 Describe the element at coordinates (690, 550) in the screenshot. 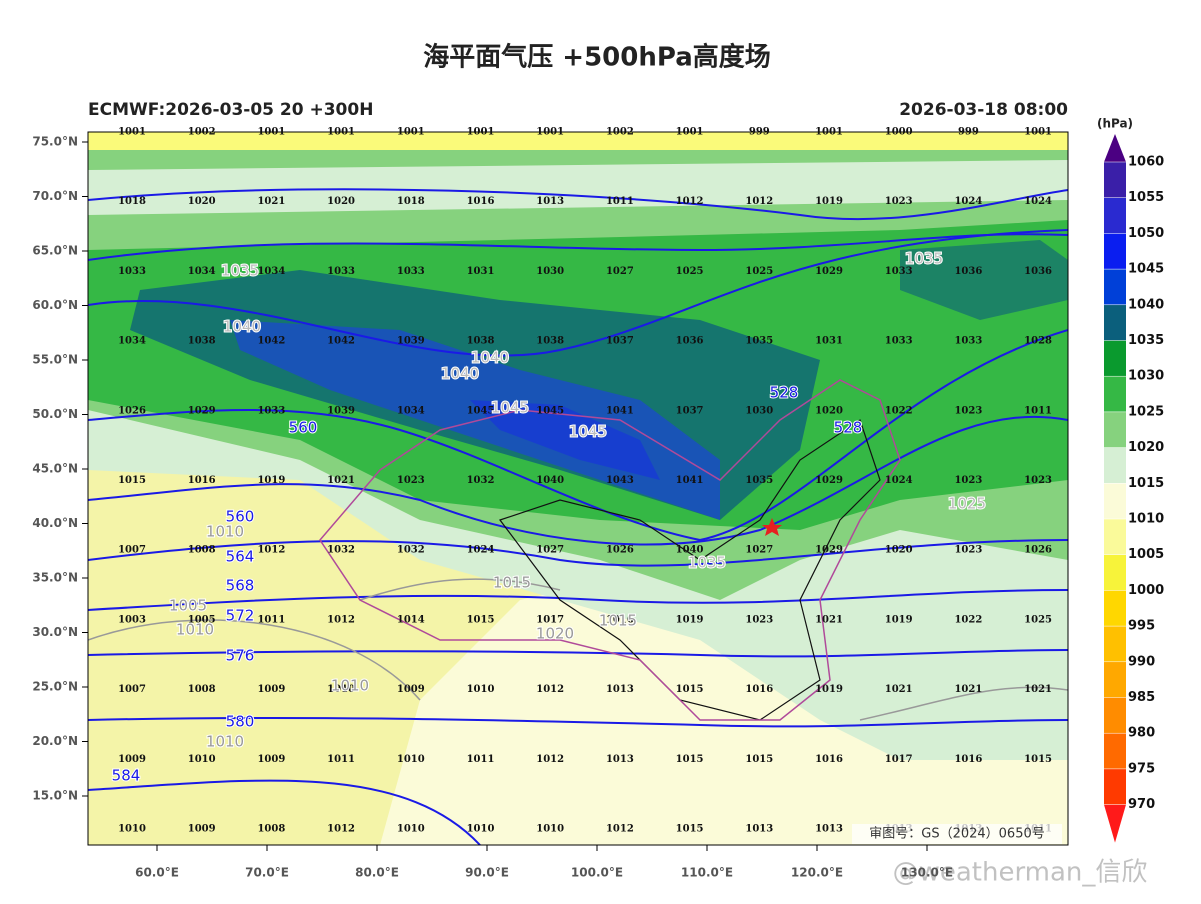

I see `station-value: 1040` at that location.